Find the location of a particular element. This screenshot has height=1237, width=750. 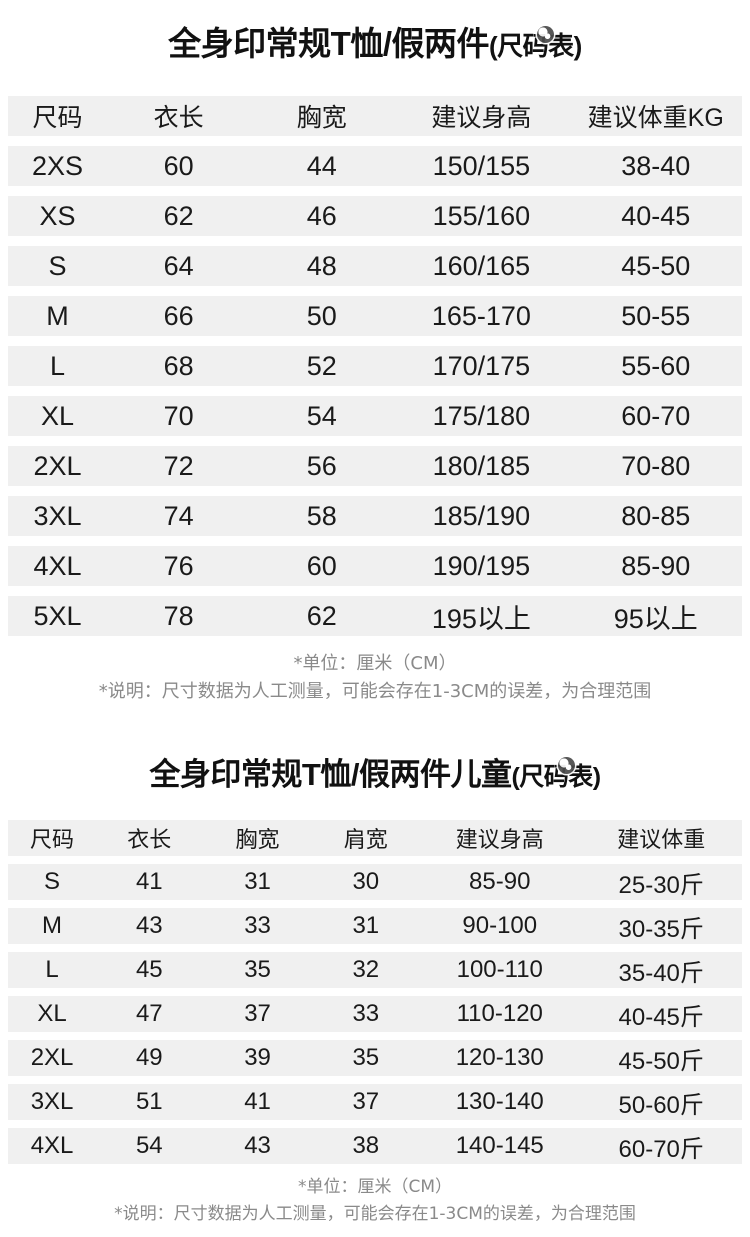

cell-chest: 35 is located at coordinates (257, 969).